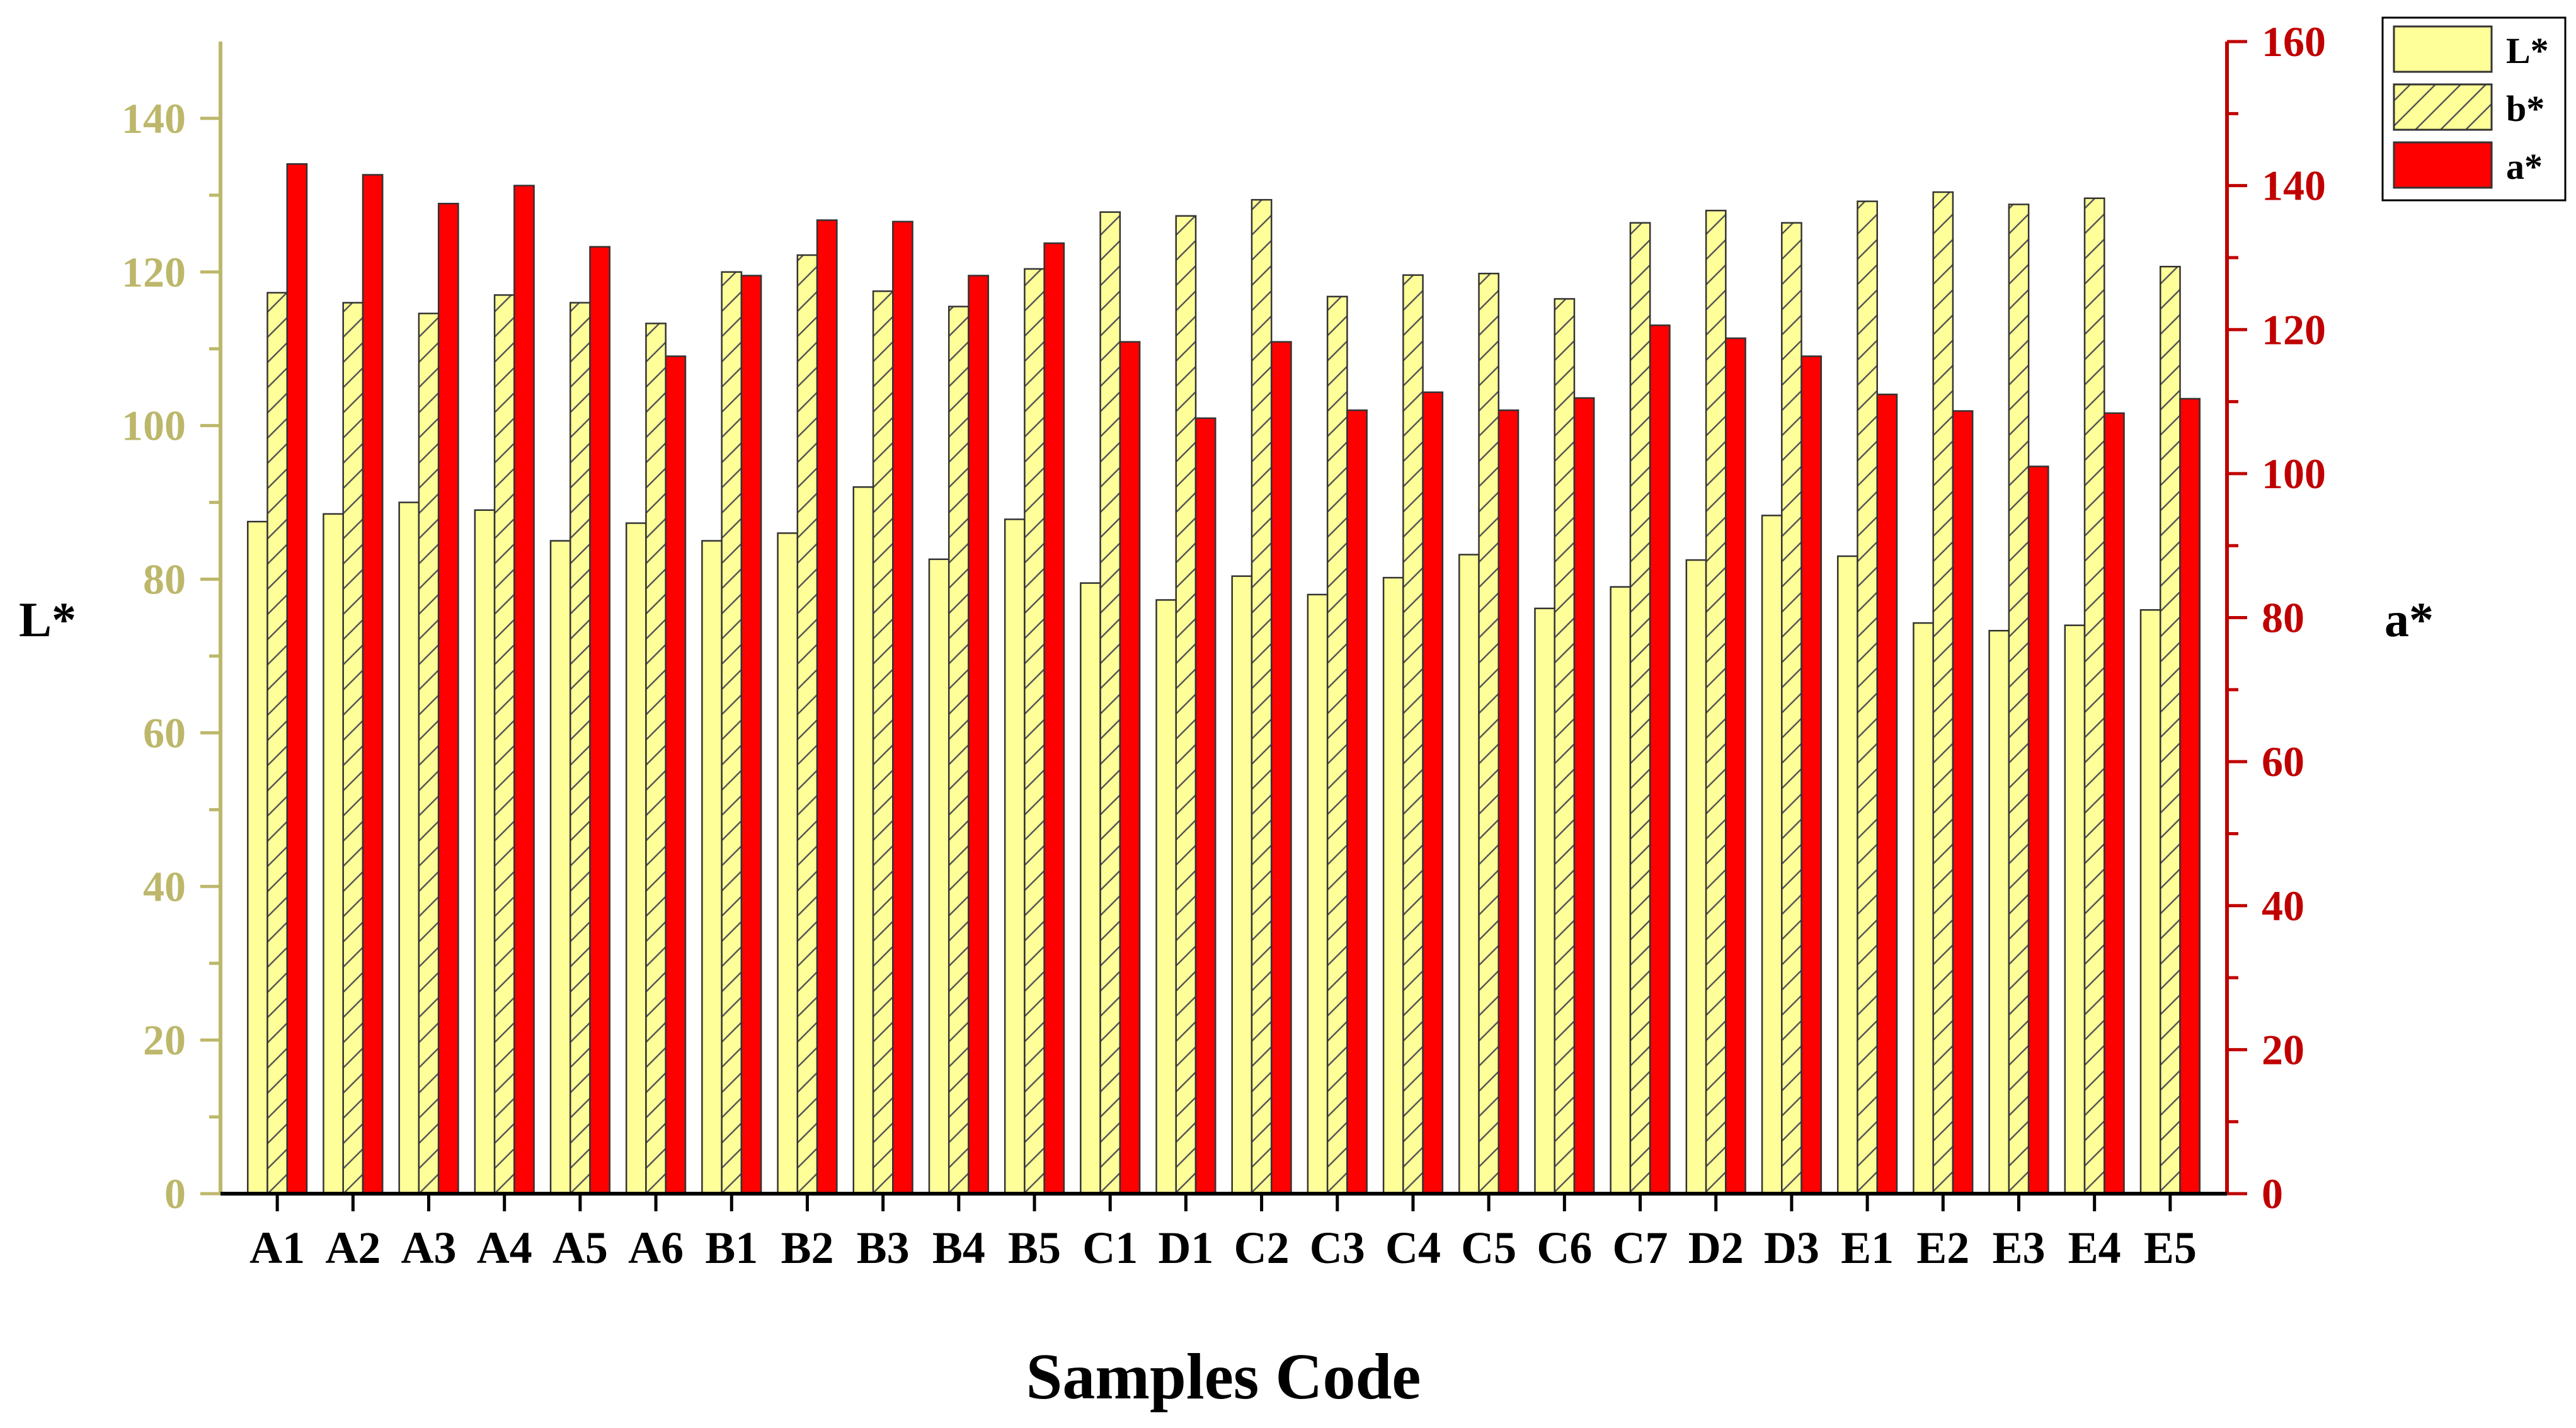 Image resolution: width=2576 pixels, height=1428 pixels. Describe the element at coordinates (1166, 897) in the screenshot. I see `bar-l-D1` at that location.